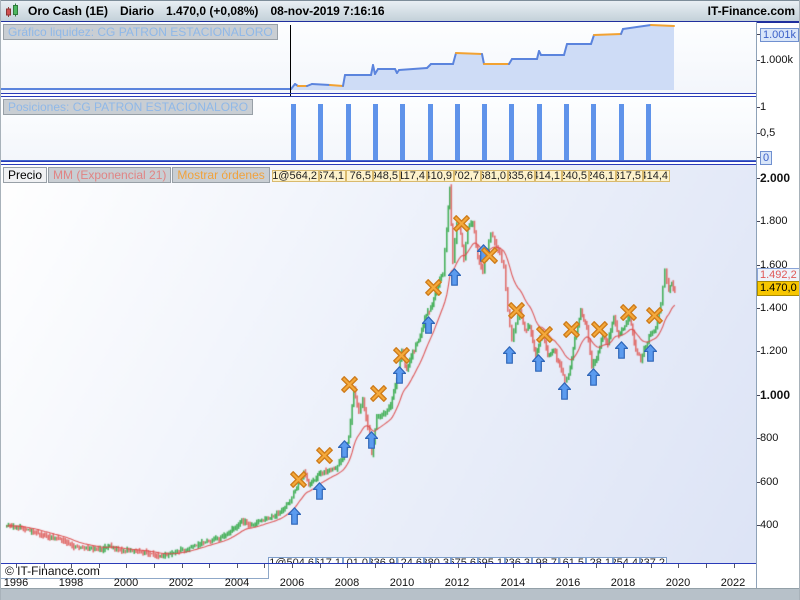  What do you see at coordinates (359, 176) in the screenshot?
I see `entry-order-label: 76,5` at bounding box center [359, 176].